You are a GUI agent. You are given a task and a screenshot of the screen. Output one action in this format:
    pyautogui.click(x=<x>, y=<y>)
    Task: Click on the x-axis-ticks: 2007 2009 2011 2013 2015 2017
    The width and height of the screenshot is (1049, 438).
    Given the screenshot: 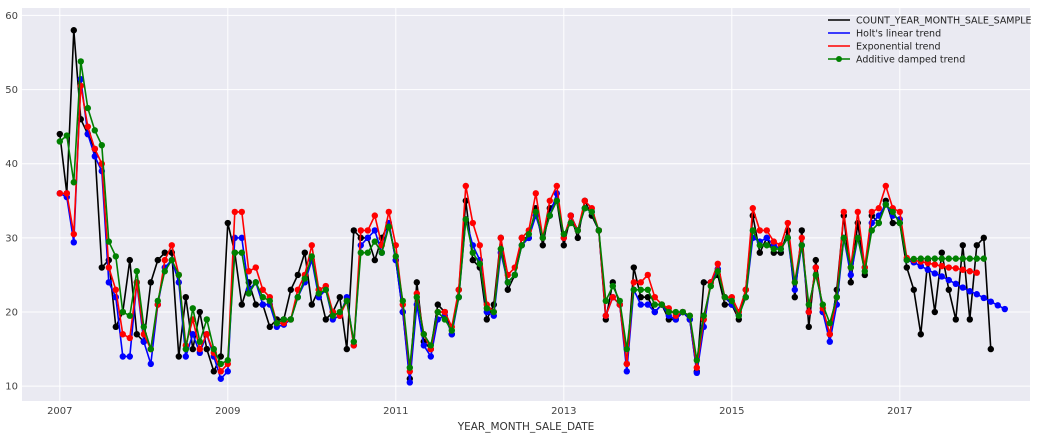 What is the action you would take?
    pyautogui.click(x=479, y=411)
    